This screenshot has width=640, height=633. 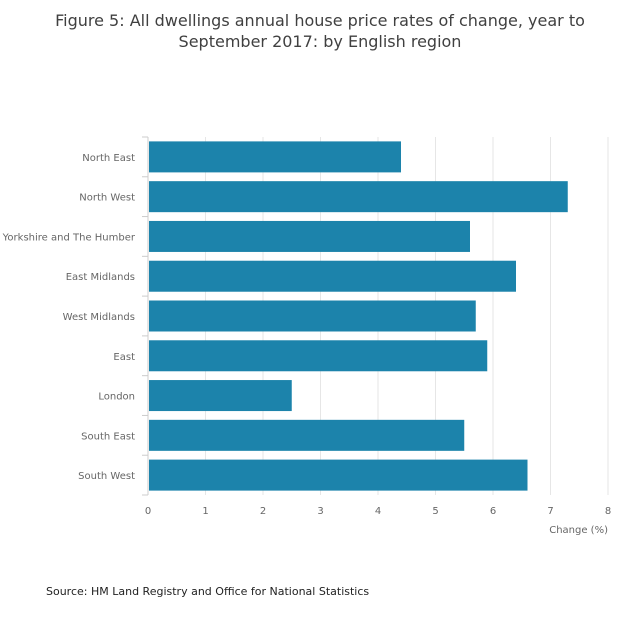 I want to click on y-category-label: London, so click(x=116, y=397).